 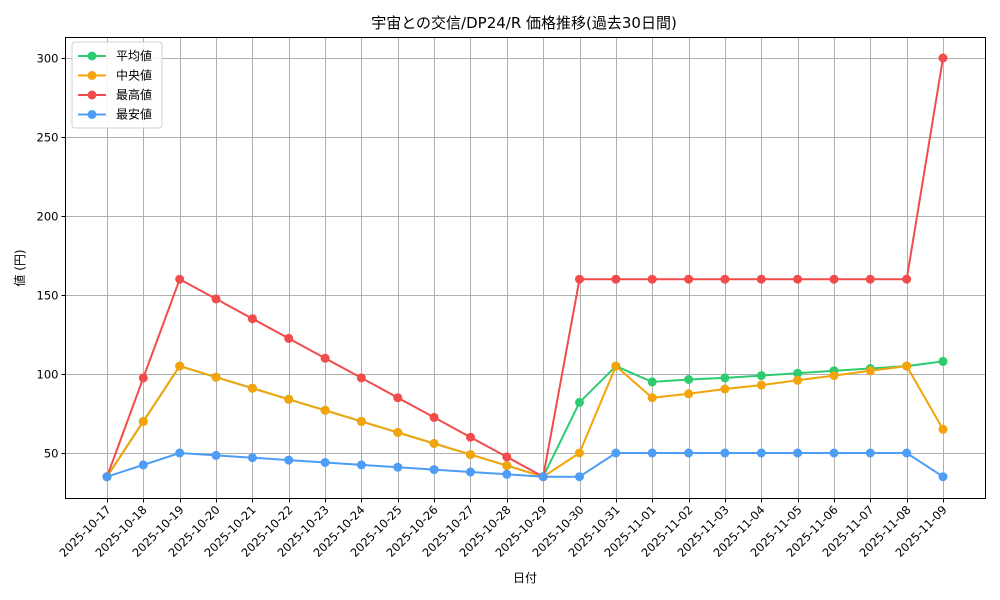 What do you see at coordinates (115, 94) in the screenshot?
I see `legend-item: 最高値` at bounding box center [115, 94].